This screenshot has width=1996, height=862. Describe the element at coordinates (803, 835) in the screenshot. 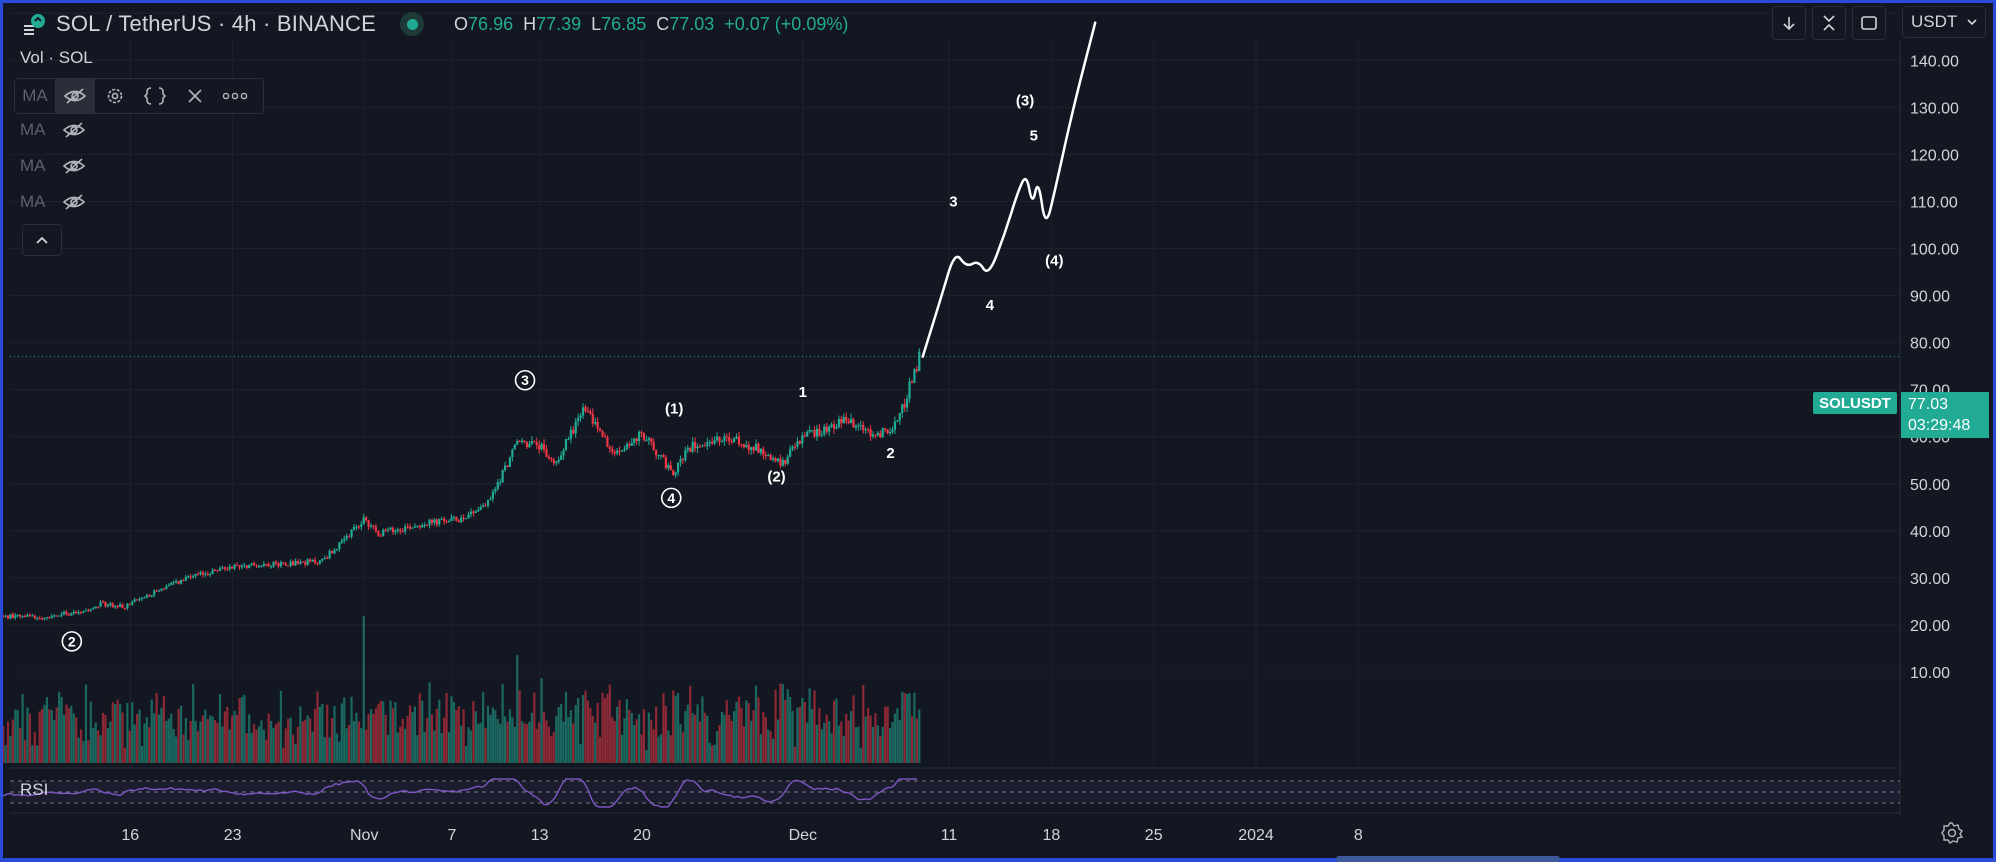

I see `time-tick-label: Dec` at that location.